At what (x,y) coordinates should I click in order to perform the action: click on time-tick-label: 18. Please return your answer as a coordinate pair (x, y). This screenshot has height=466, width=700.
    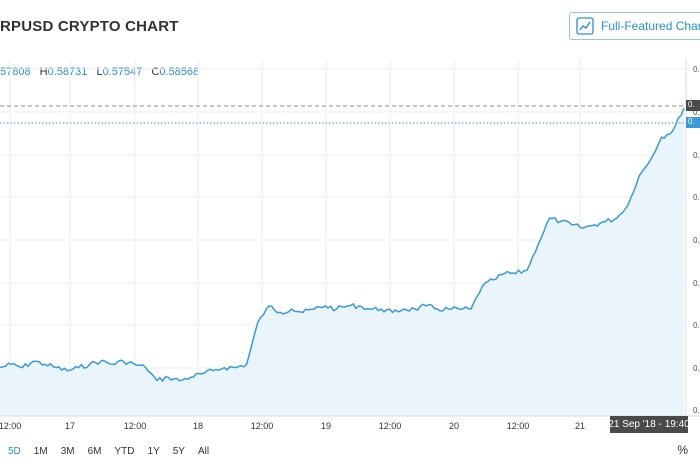
    Looking at the image, I should click on (198, 426).